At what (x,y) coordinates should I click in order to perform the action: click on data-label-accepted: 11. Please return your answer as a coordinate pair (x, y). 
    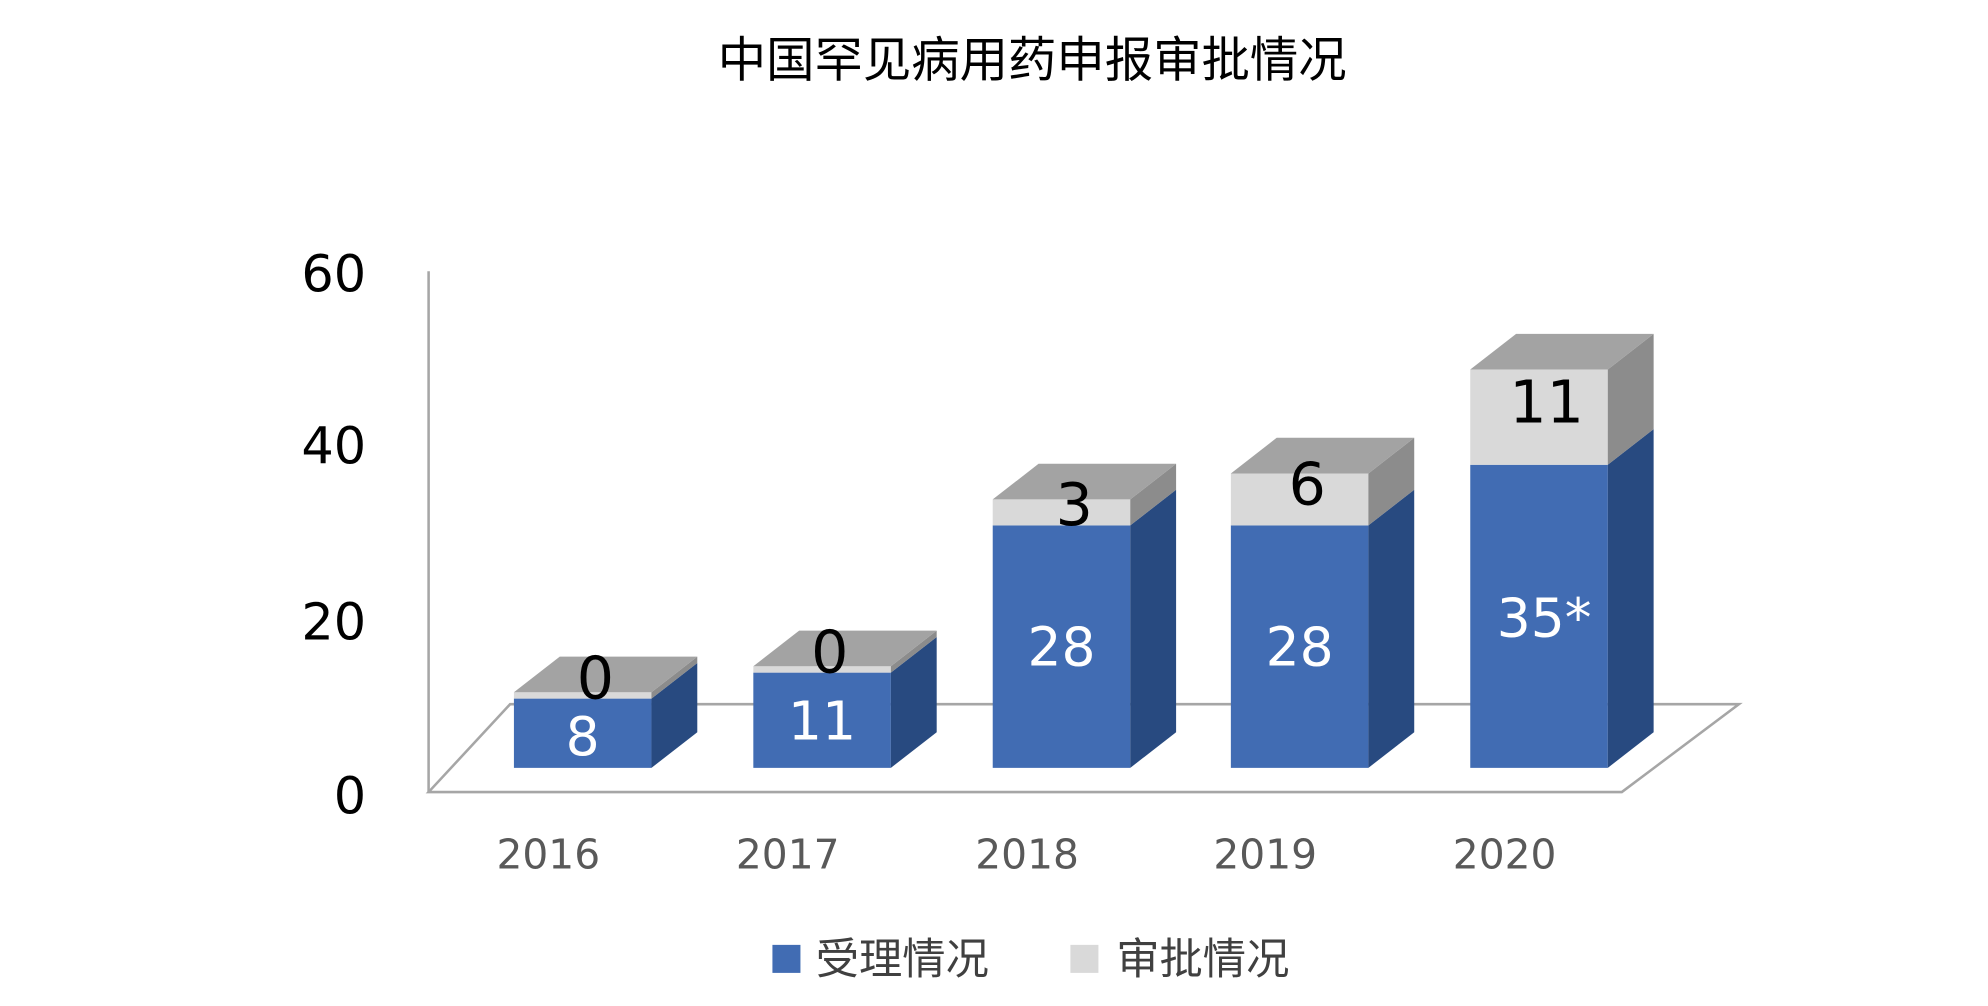
    Looking at the image, I should click on (822, 720).